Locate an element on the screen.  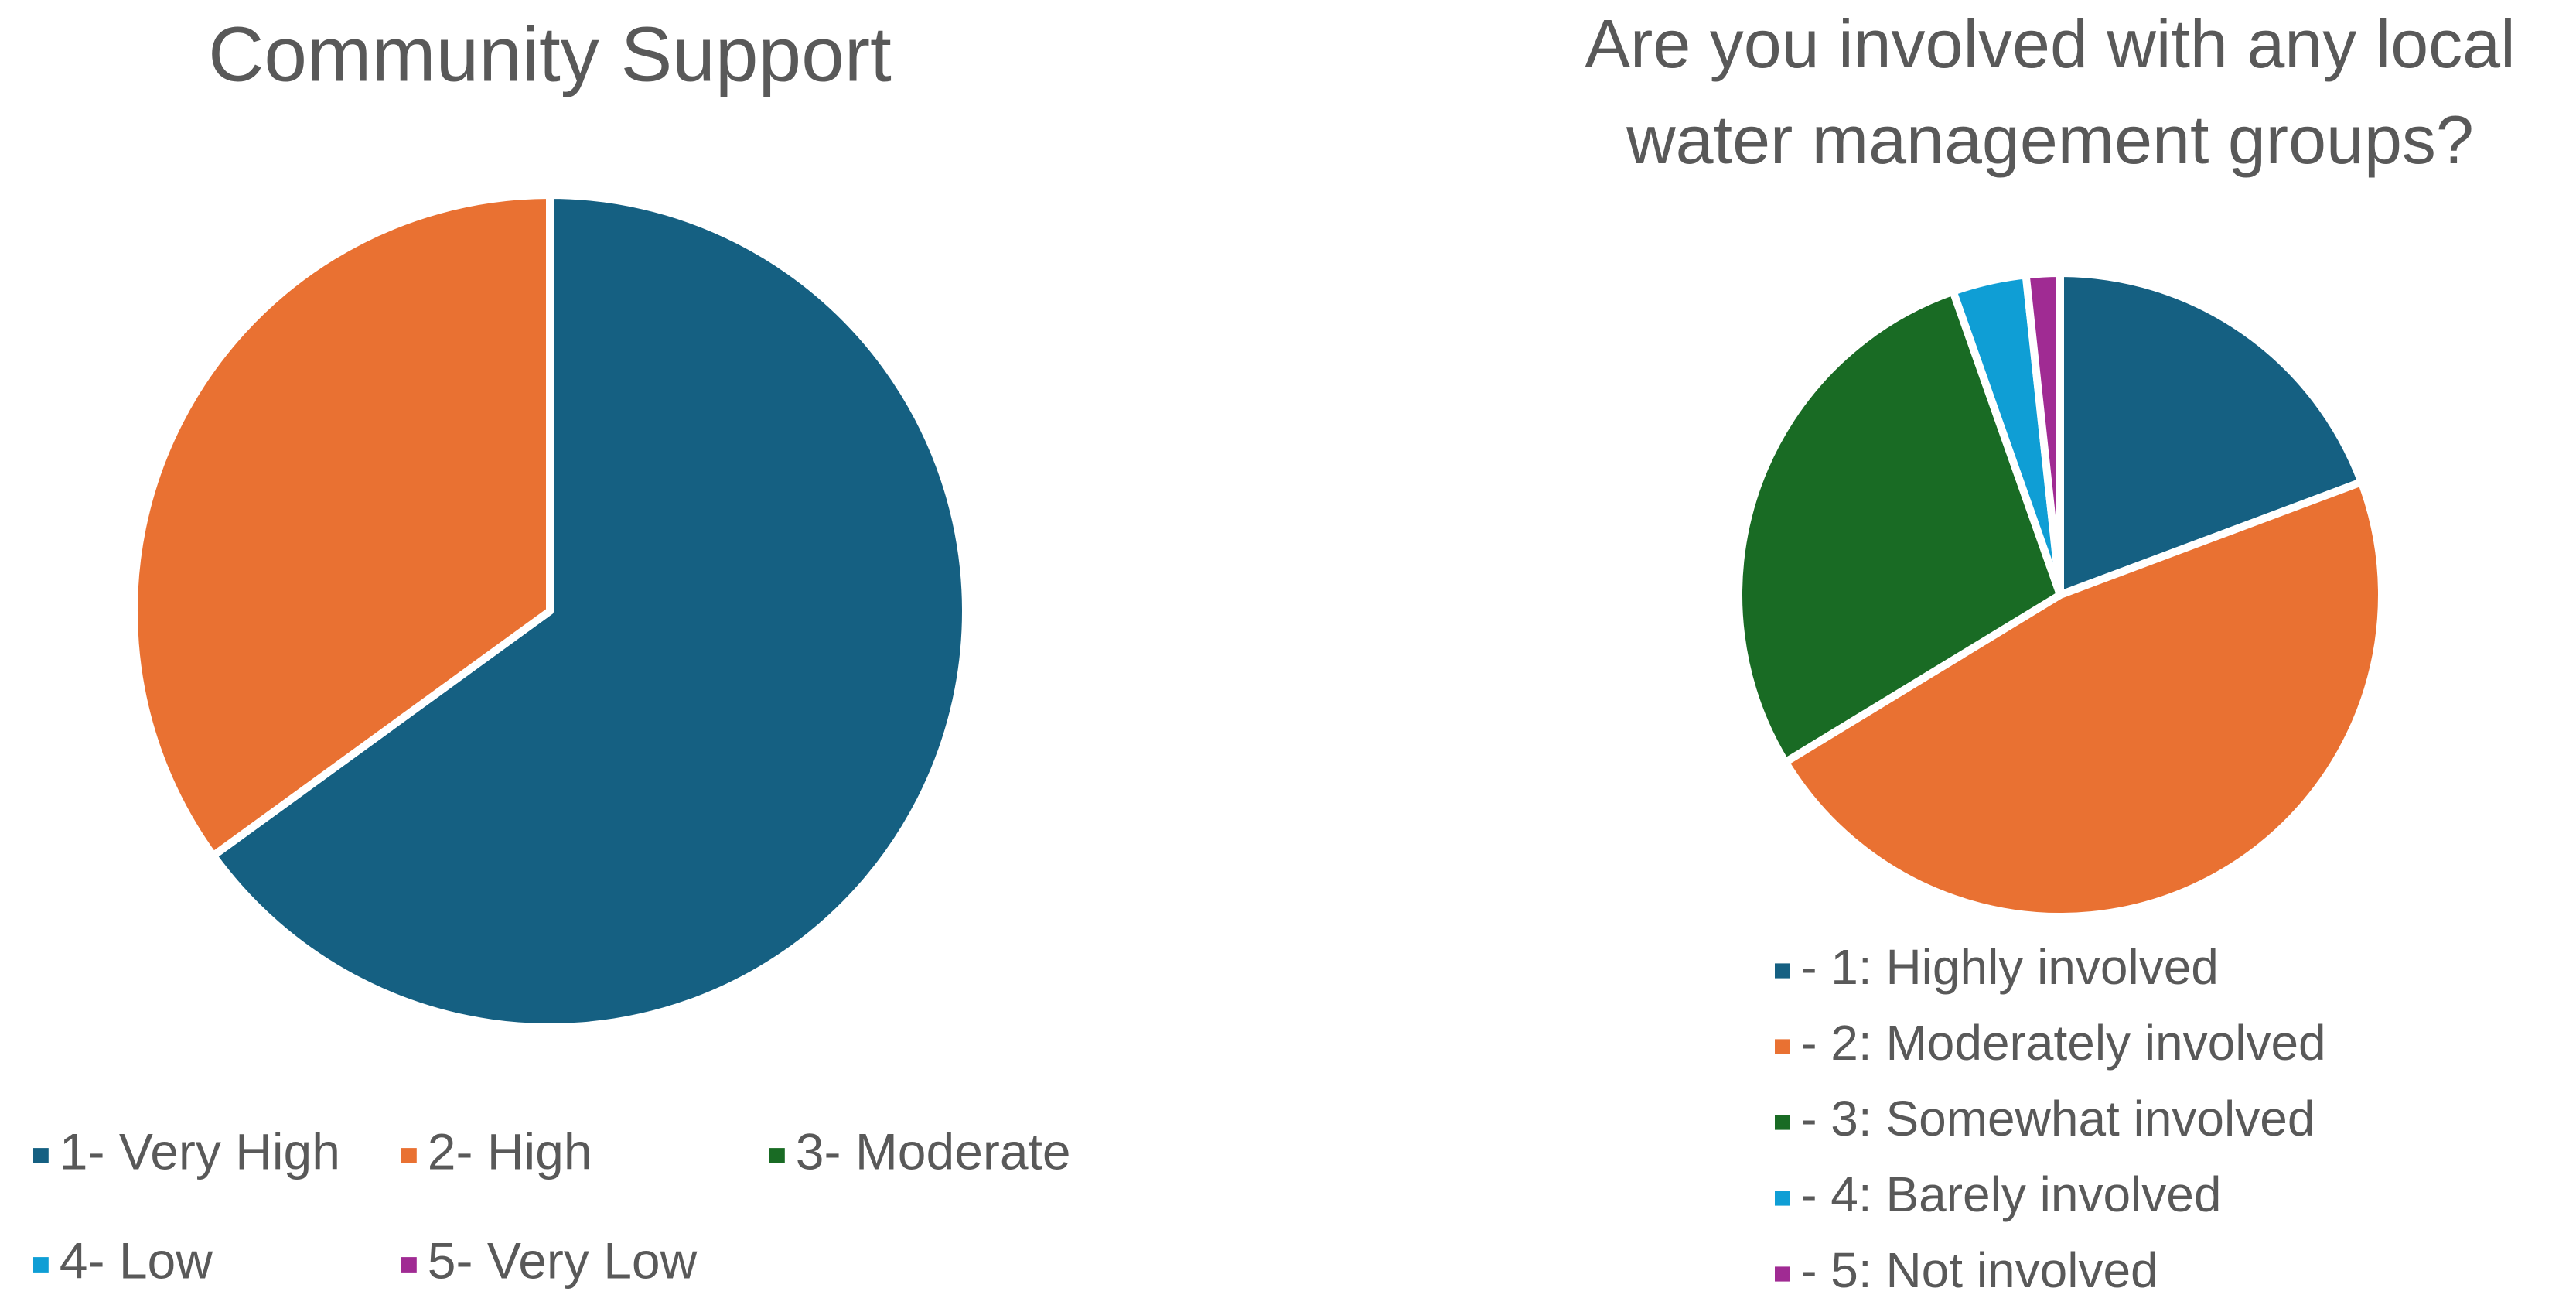
legend-label: - 2: Moderately involved is located at coordinates (2062, 1043).